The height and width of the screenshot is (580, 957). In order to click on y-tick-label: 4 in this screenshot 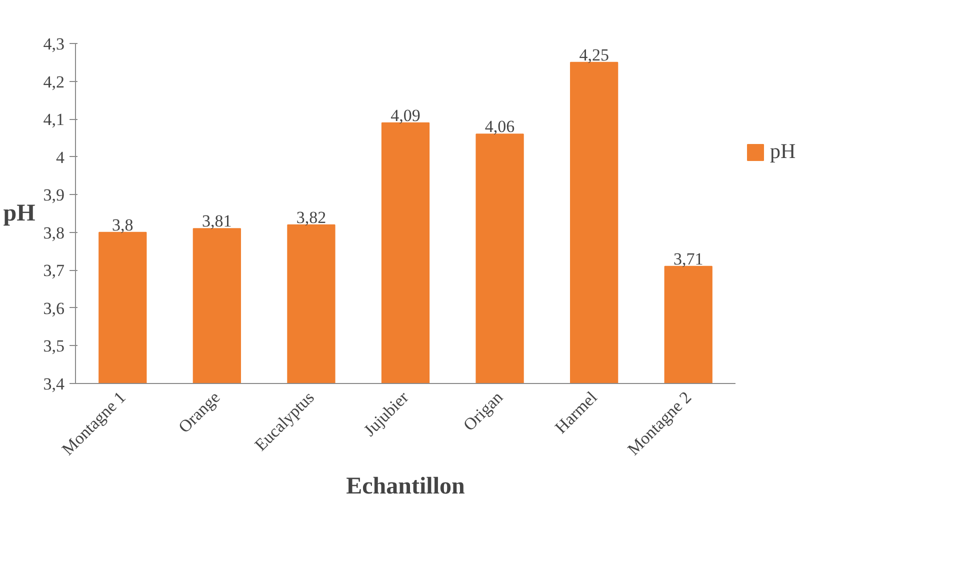, I will do `click(60, 157)`.